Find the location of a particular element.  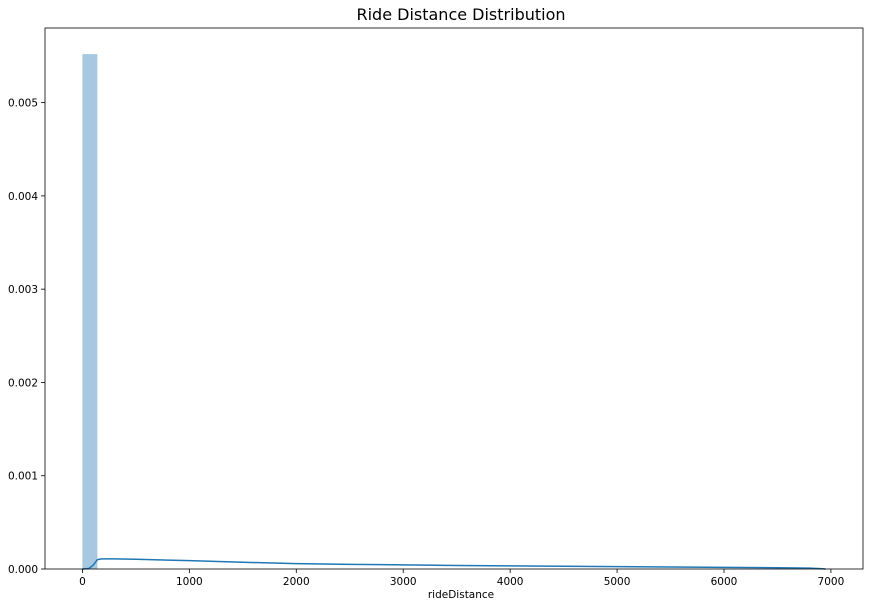

y-tick-label: 0.001 is located at coordinates (23, 477).